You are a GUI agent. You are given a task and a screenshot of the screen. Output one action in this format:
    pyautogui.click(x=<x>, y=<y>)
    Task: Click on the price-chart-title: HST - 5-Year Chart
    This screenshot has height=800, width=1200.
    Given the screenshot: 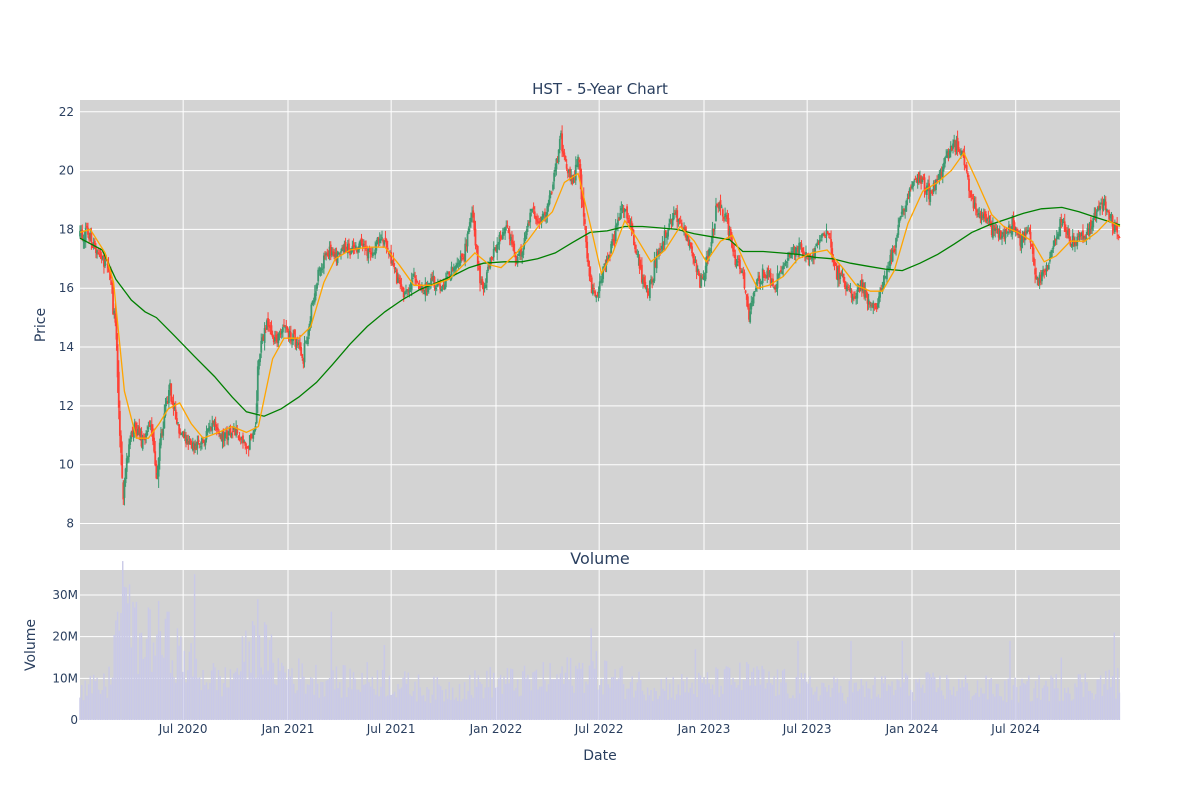 What is the action you would take?
    pyautogui.click(x=600, y=89)
    